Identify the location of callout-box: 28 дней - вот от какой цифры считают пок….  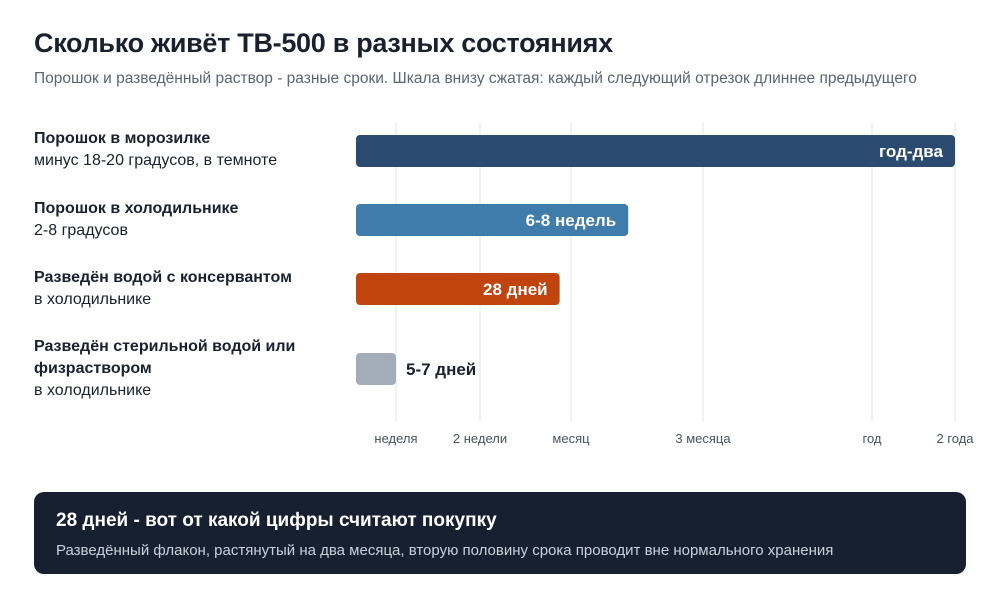
(500, 533).